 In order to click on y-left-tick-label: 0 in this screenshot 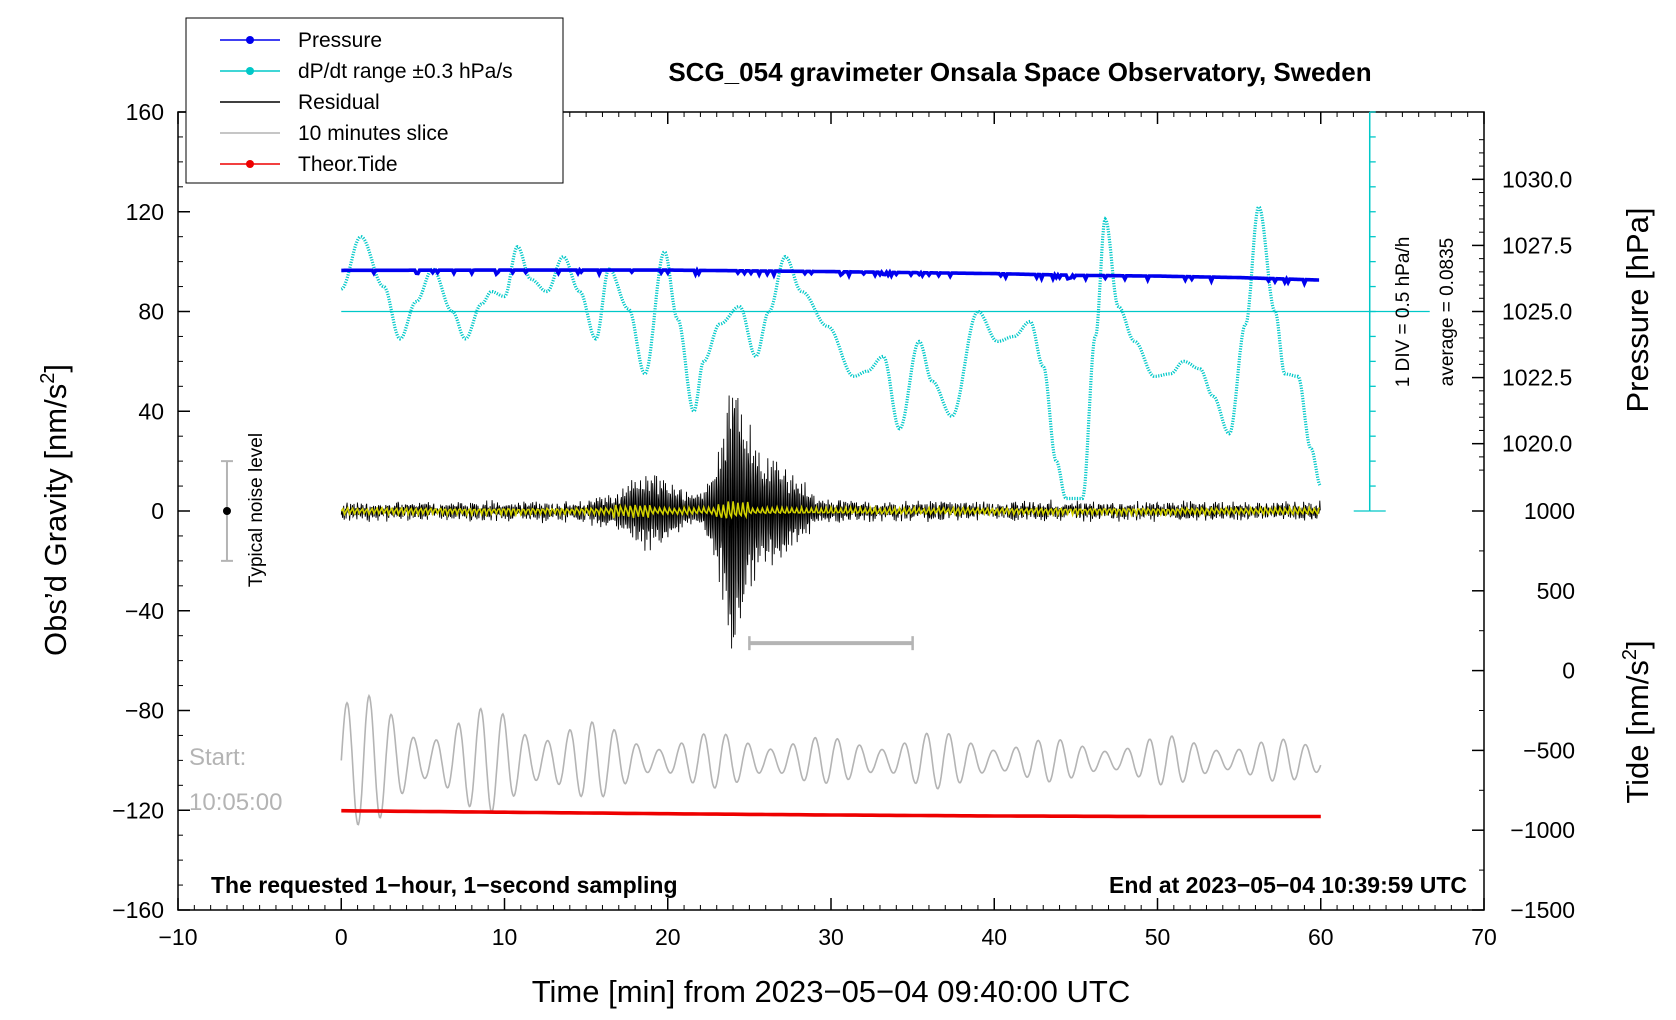, I will do `click(157, 511)`.